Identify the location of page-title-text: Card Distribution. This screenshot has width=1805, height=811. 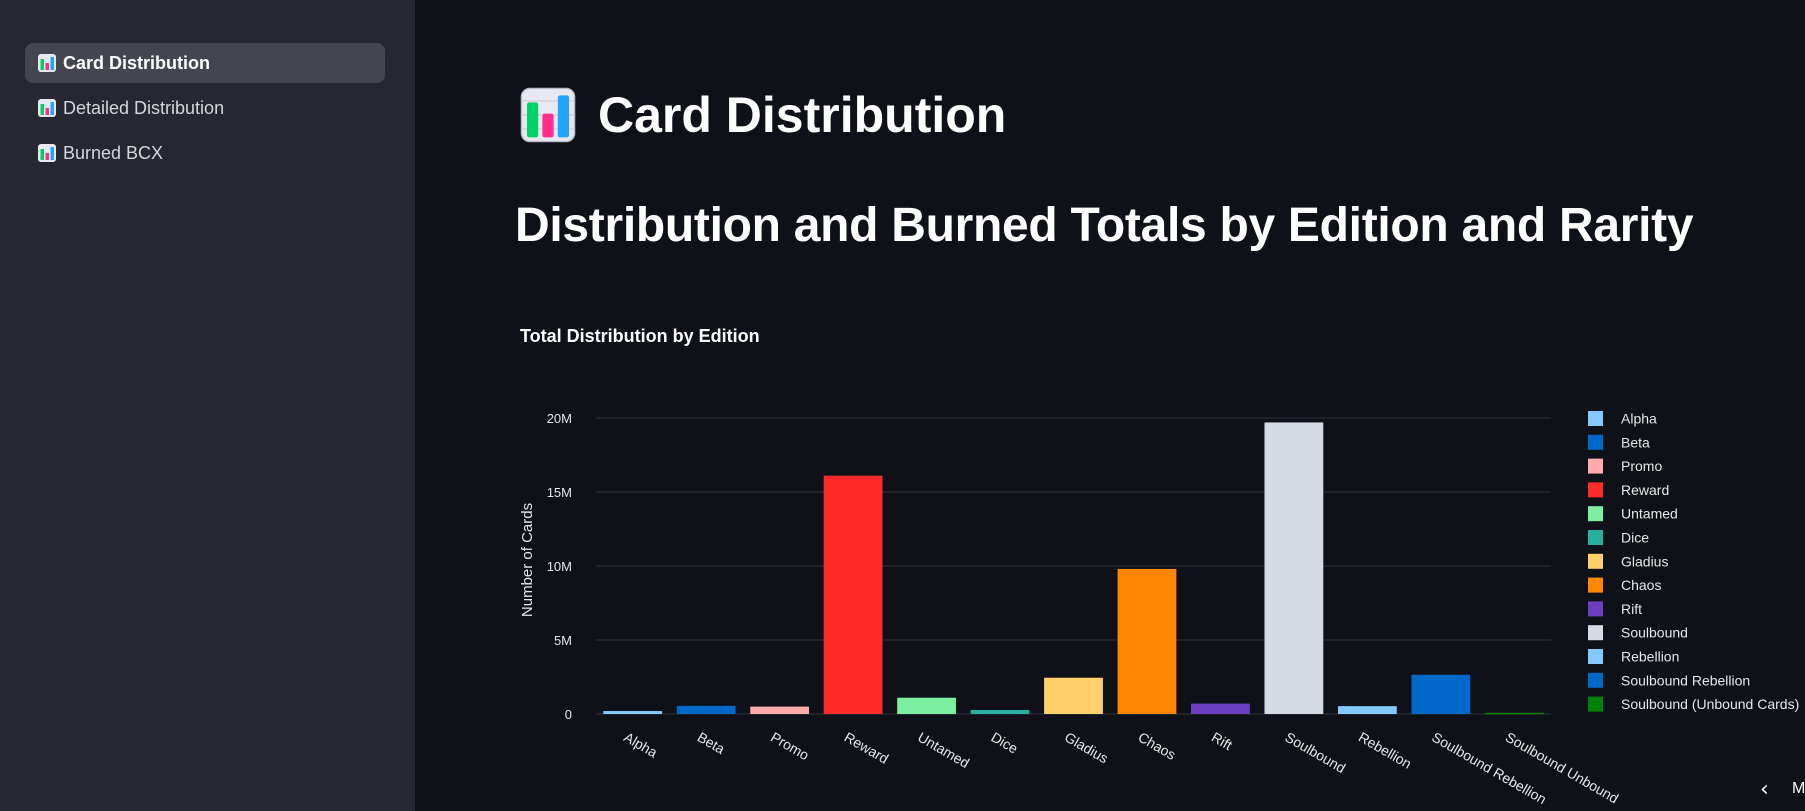
(802, 115).